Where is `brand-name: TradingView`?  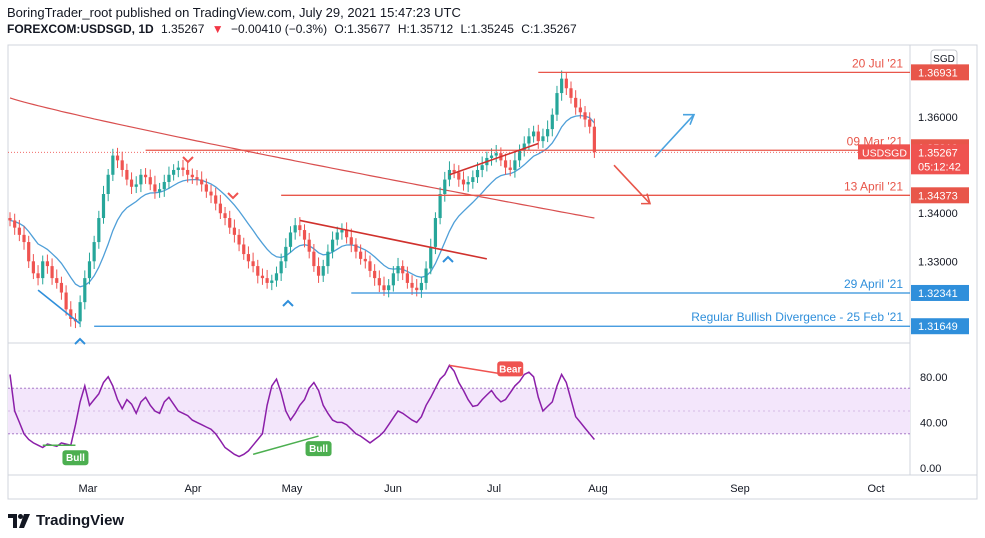 brand-name: TradingView is located at coordinates (80, 520).